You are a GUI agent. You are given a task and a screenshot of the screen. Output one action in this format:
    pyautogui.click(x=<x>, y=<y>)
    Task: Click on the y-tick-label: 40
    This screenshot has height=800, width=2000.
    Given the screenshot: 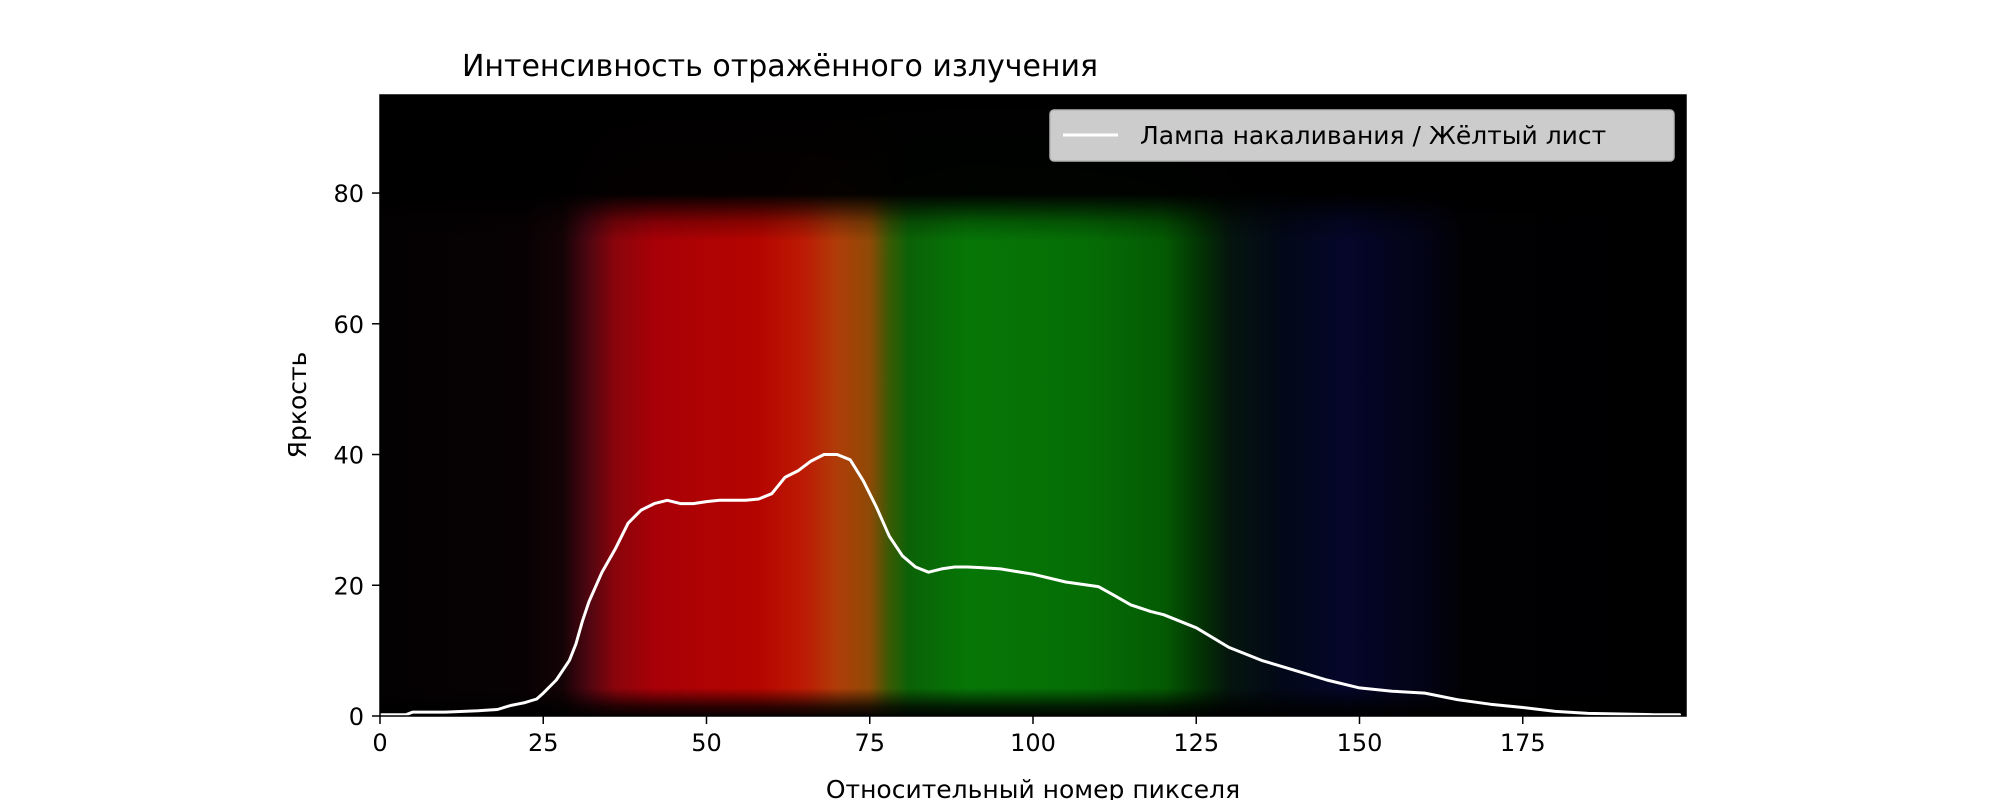 What is the action you would take?
    pyautogui.click(x=348, y=456)
    